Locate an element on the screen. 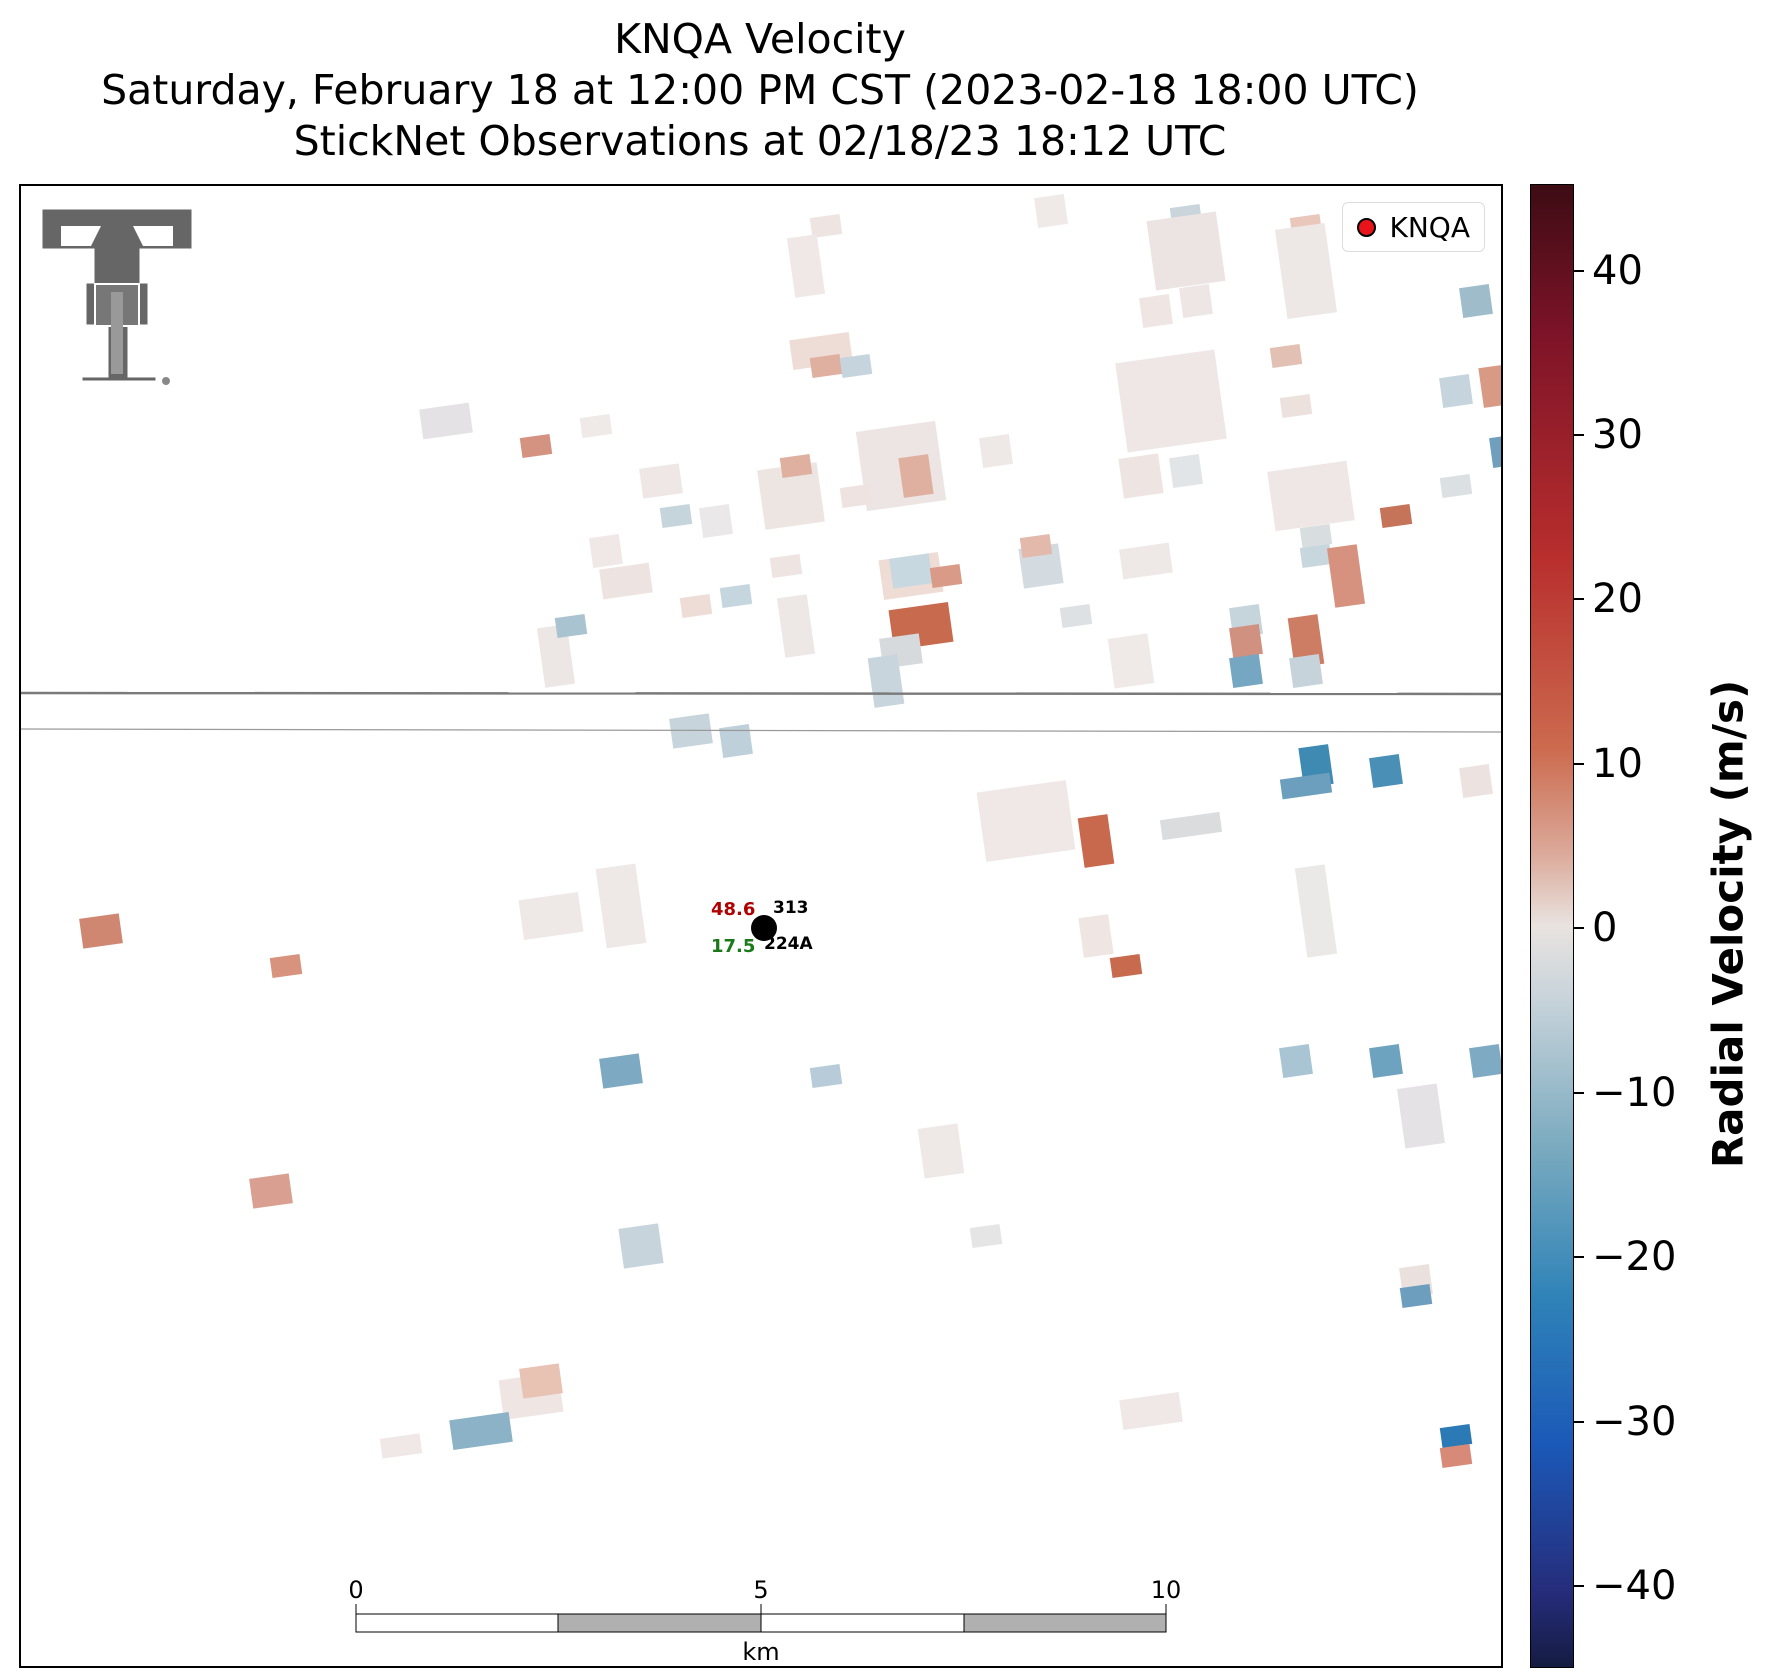  scale-tick-10: 10 is located at coordinates (1166, 1590).